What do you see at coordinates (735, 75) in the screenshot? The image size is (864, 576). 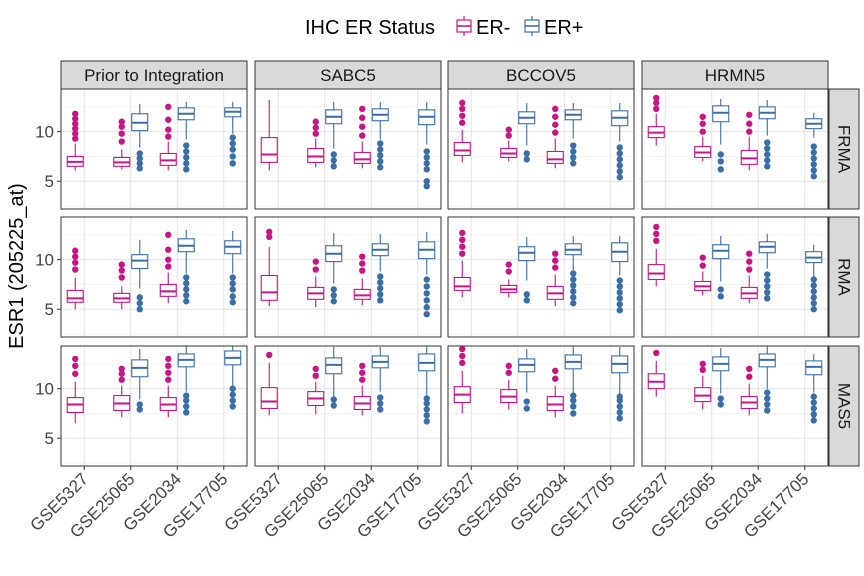 I see `column-strip: HRMN5` at bounding box center [735, 75].